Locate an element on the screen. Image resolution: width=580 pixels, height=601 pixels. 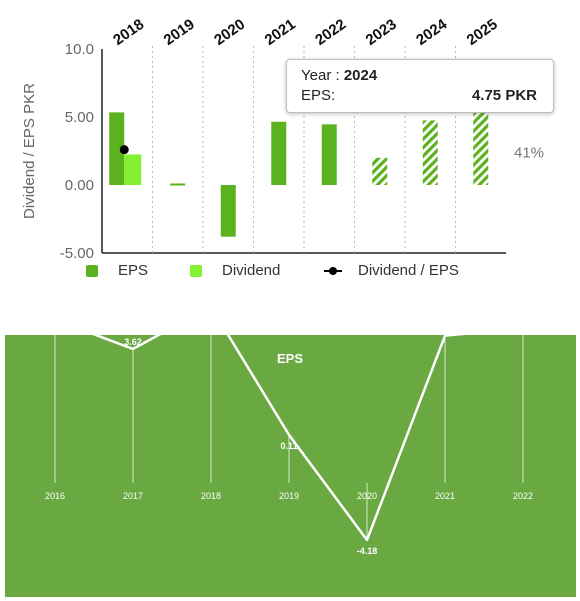
tooltip-year-row: Year : 2024 is located at coordinates (419, 75).